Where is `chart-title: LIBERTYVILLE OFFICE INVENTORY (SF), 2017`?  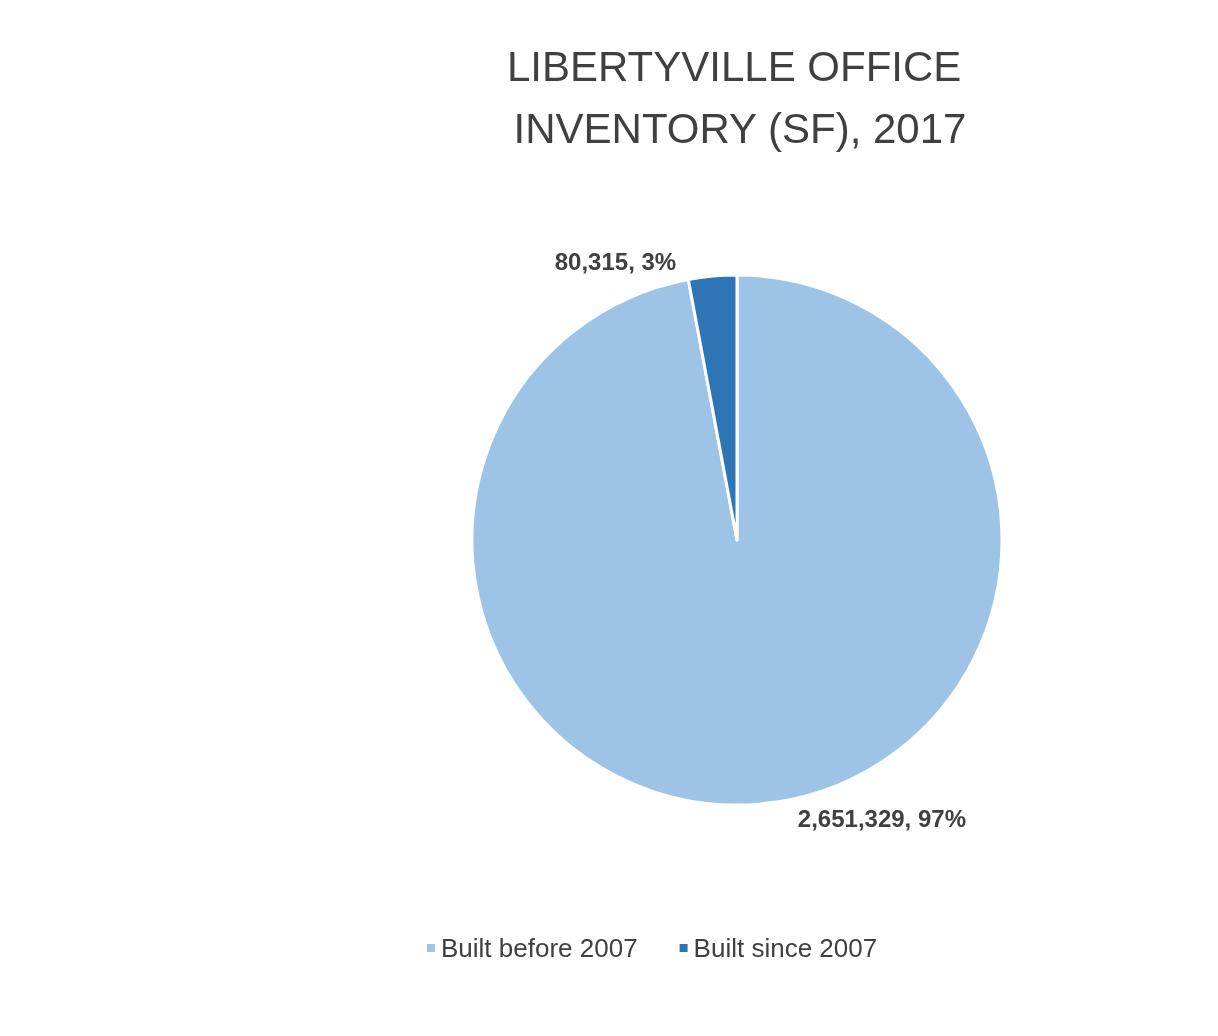
chart-title: LIBERTYVILLE OFFICE INVENTORY (SF), 2017 is located at coordinates (740, 97).